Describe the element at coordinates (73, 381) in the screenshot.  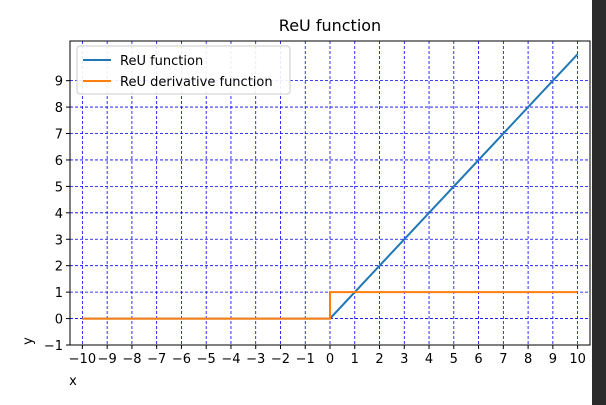
I see `x-axis-label: x` at that location.